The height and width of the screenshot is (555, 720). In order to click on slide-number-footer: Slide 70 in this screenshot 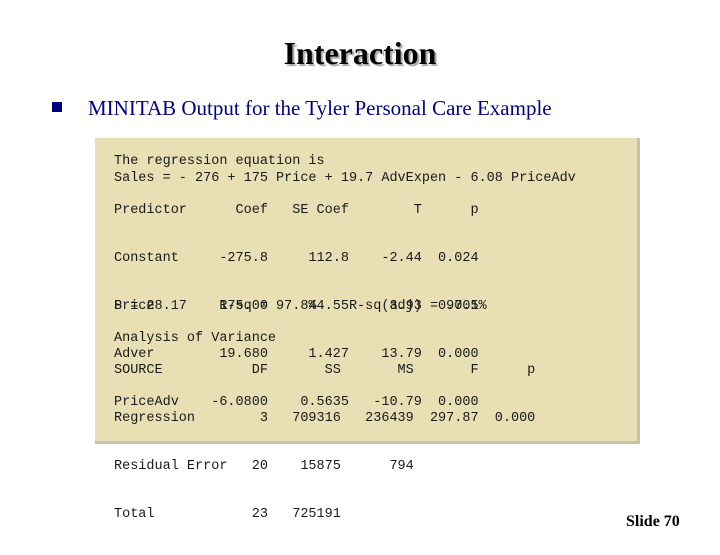, I will do `click(653, 522)`.